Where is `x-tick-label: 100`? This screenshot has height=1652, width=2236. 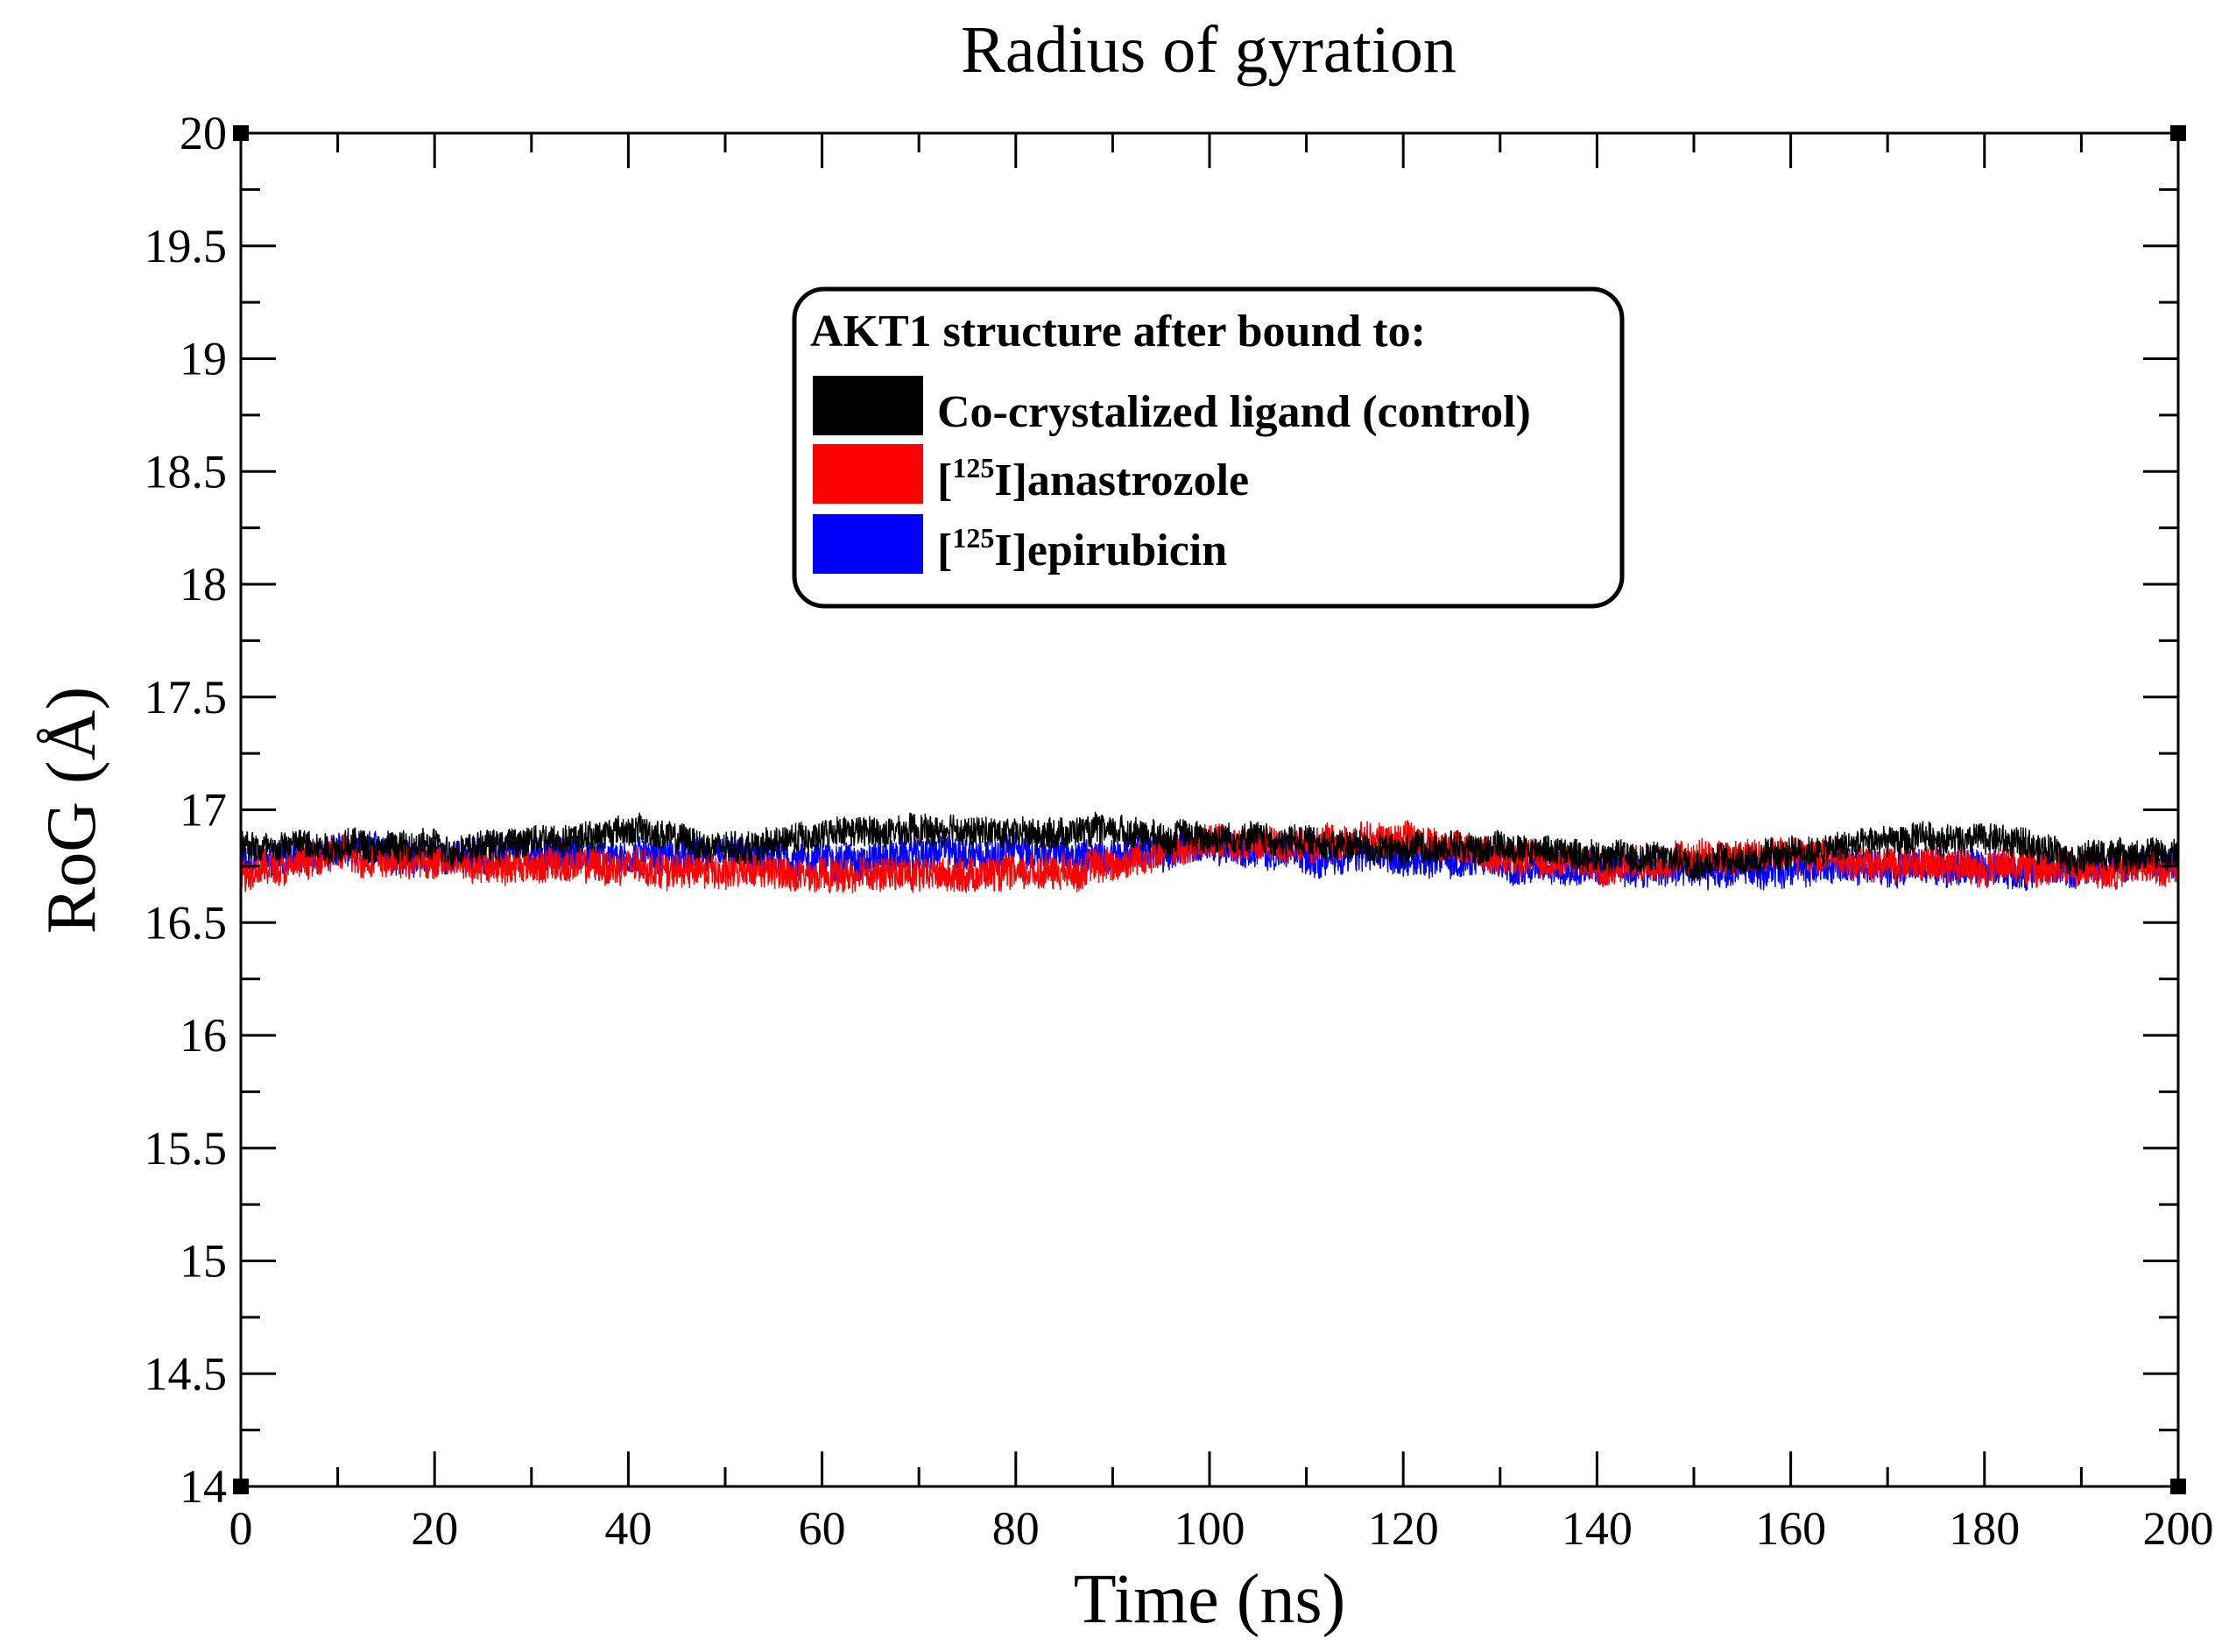 x-tick-label: 100 is located at coordinates (1209, 1528).